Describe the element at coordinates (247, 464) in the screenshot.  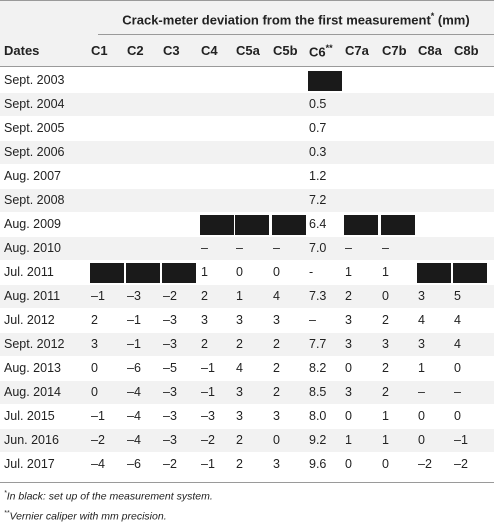
I see `table-row: Jul. 2017 –4 –6 –2 –1 2 3 9.6 0 0 –2 –2` at that location.